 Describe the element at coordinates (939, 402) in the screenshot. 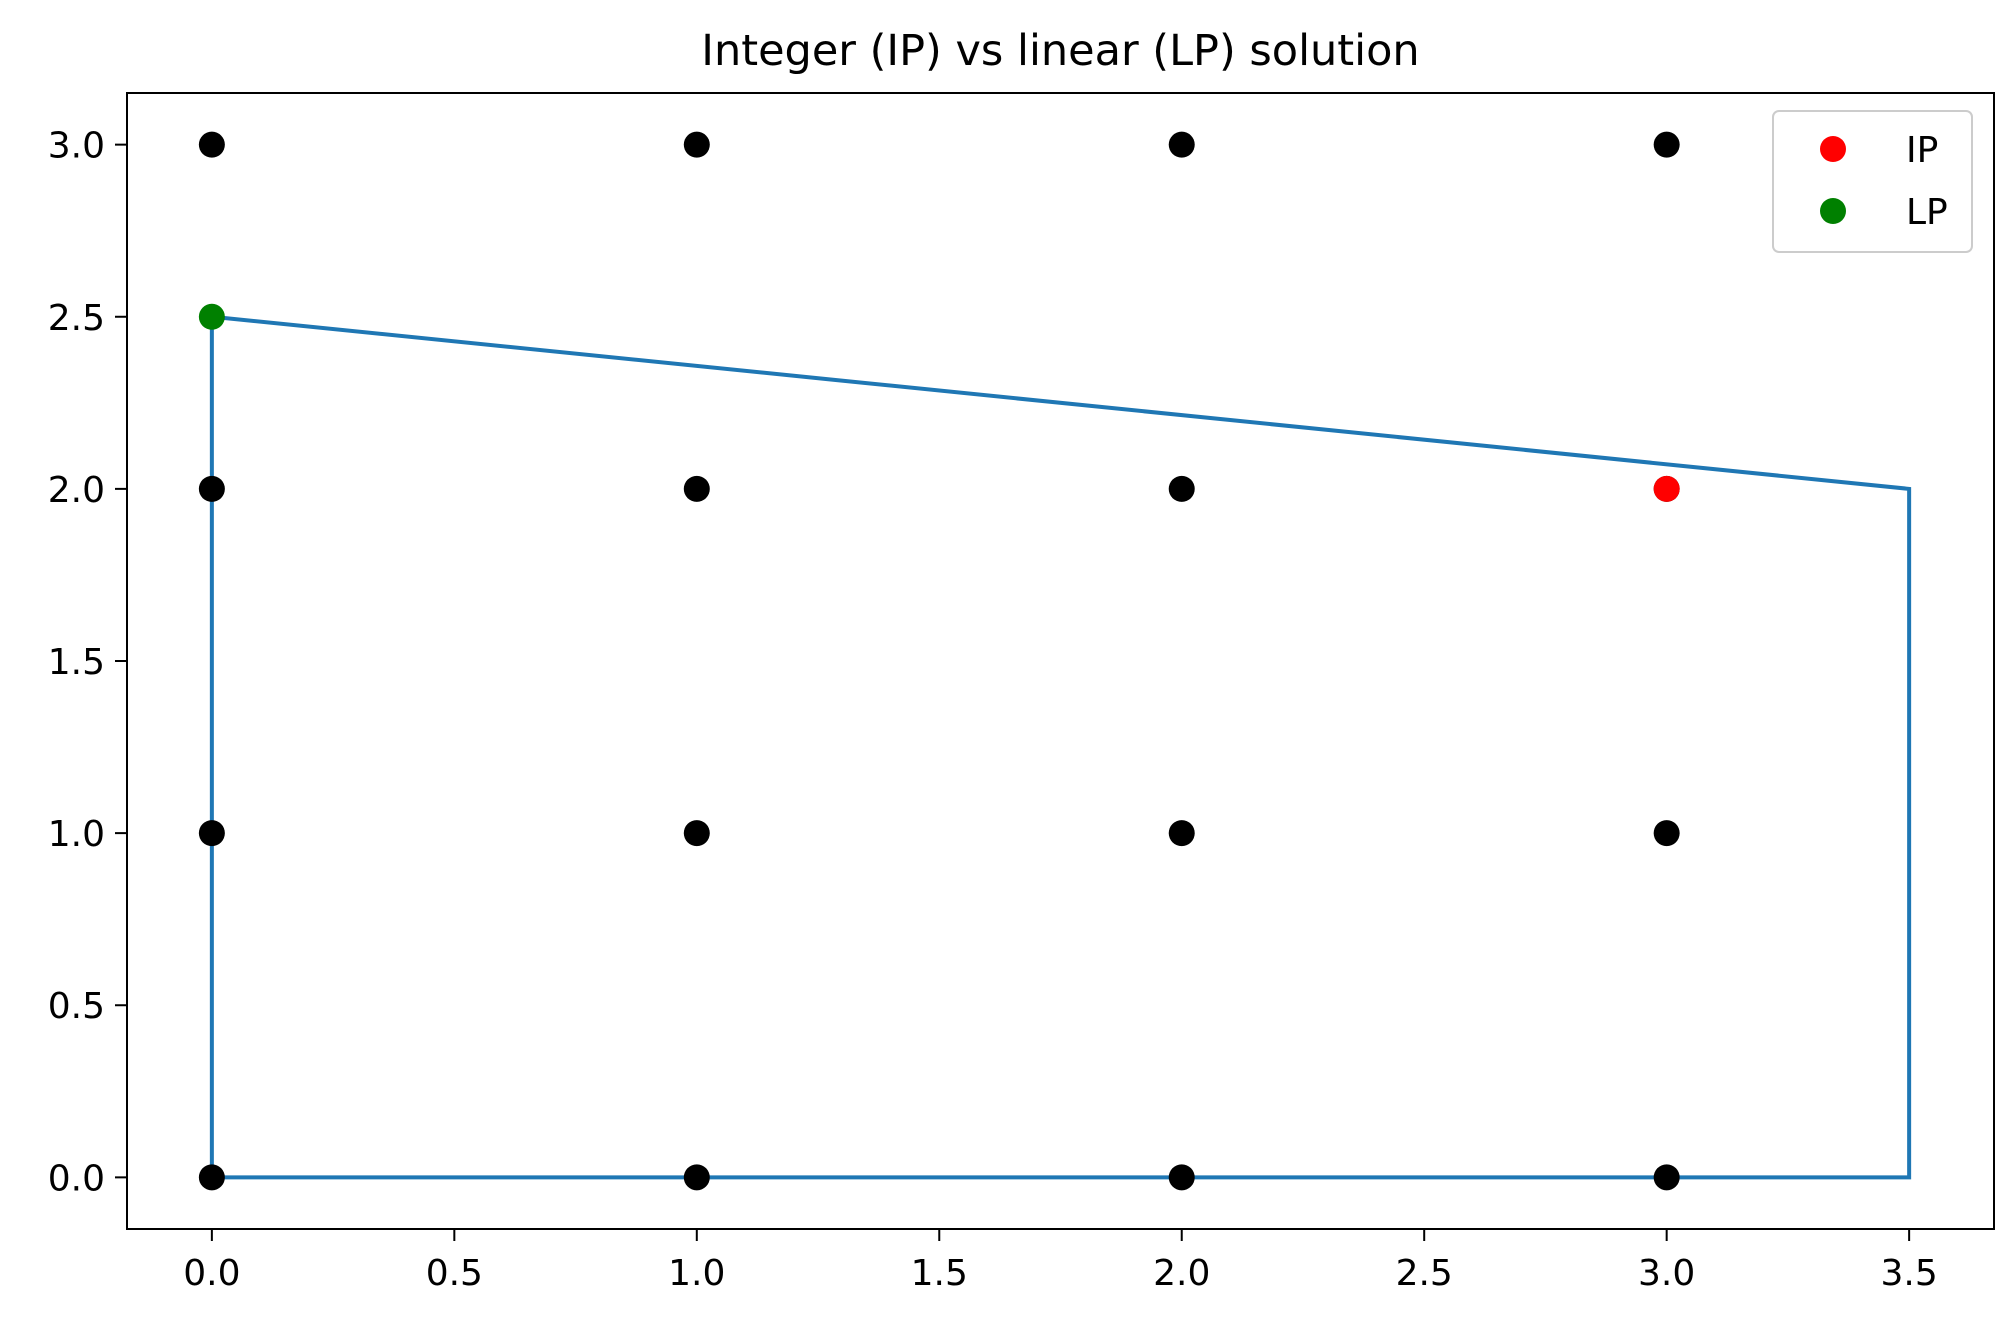

I see `solution-points-layer` at that location.